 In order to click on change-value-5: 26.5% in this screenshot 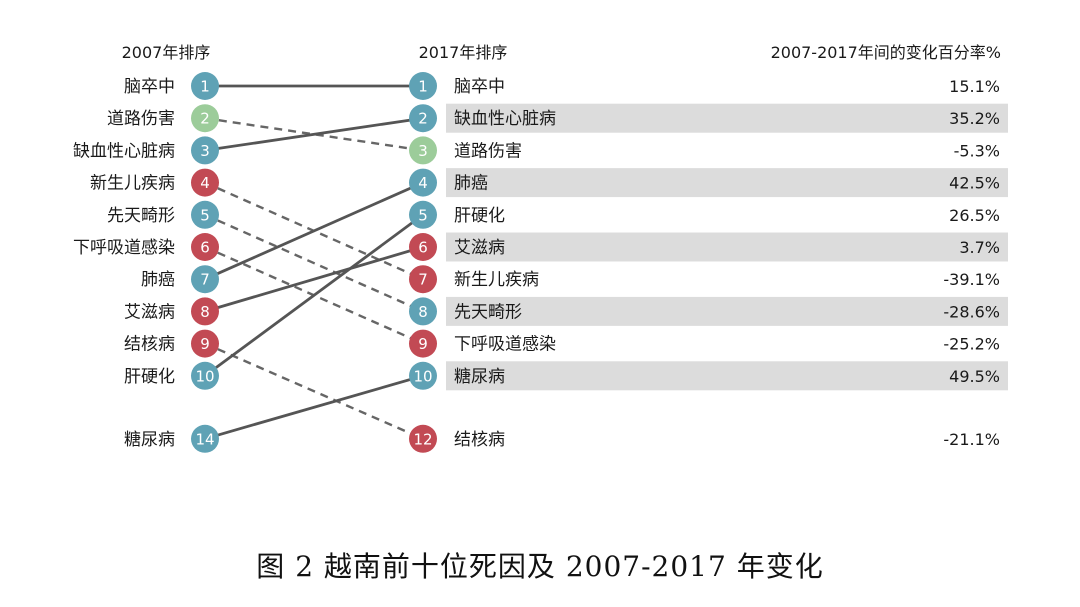, I will do `click(974, 215)`.